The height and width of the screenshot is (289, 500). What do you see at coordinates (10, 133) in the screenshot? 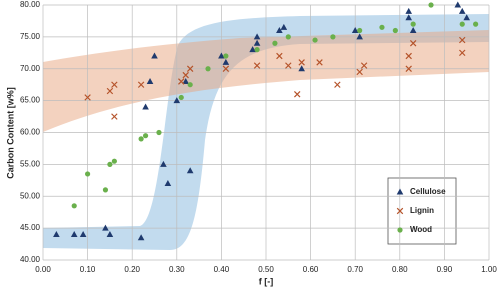
I see `y-axis-label: Carbon Content [w%]` at bounding box center [10, 133].